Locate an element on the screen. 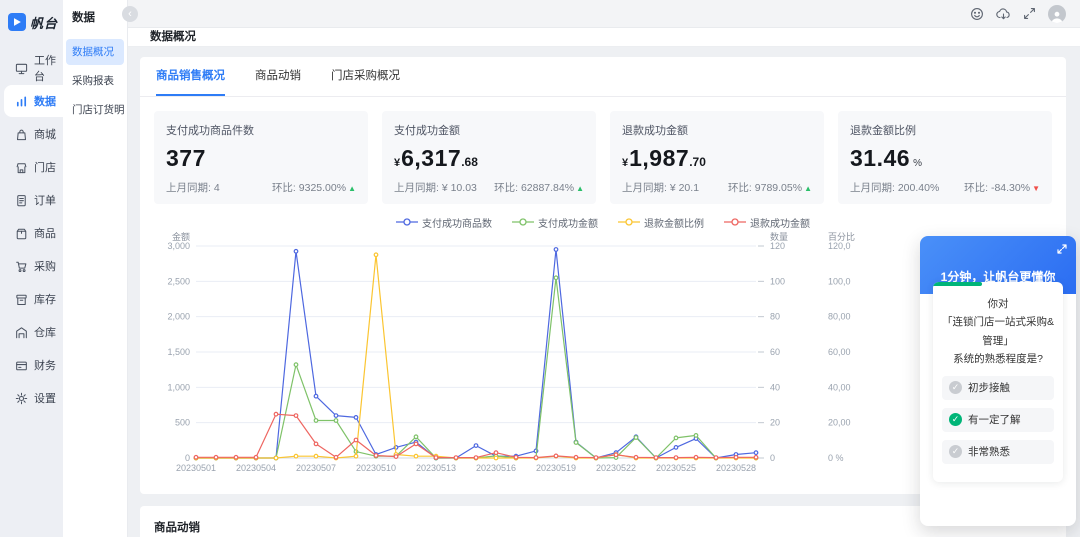  stat-value: 31.46% is located at coordinates (886, 158).